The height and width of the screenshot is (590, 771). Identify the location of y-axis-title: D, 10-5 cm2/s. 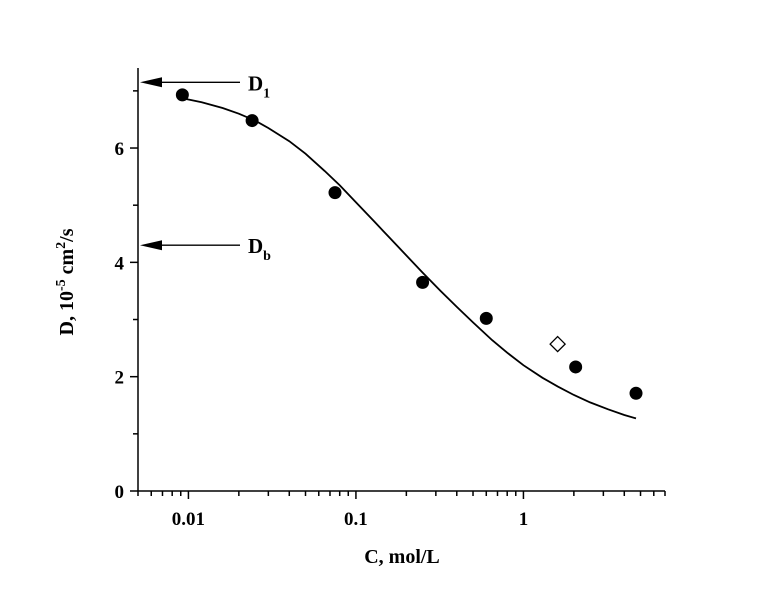
(66, 281).